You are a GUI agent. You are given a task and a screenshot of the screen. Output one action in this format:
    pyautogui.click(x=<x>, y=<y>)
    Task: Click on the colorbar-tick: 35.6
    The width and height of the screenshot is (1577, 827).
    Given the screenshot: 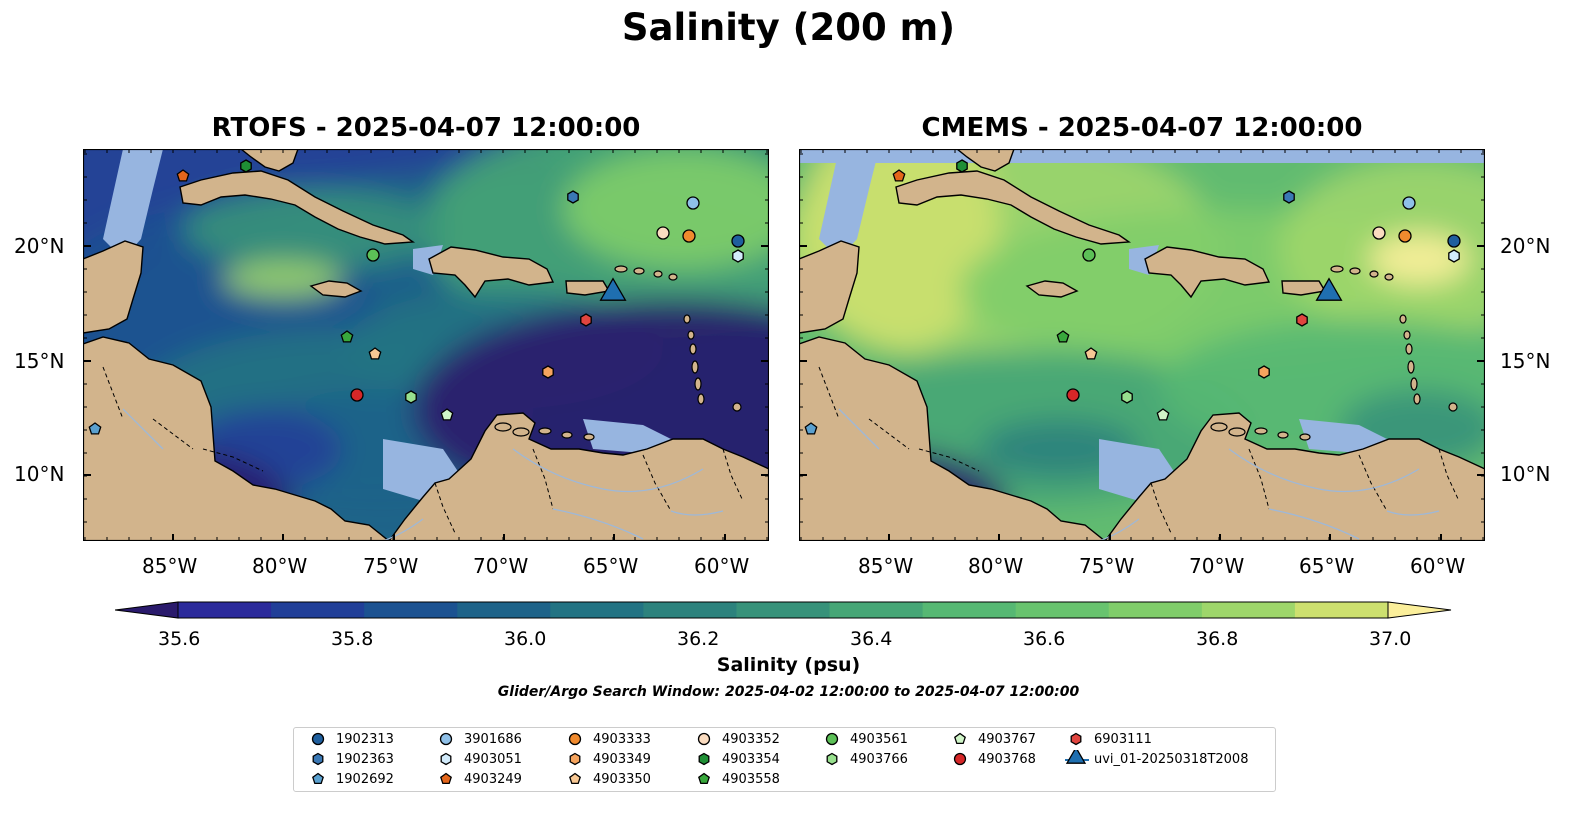 What is the action you would take?
    pyautogui.click(x=179, y=639)
    